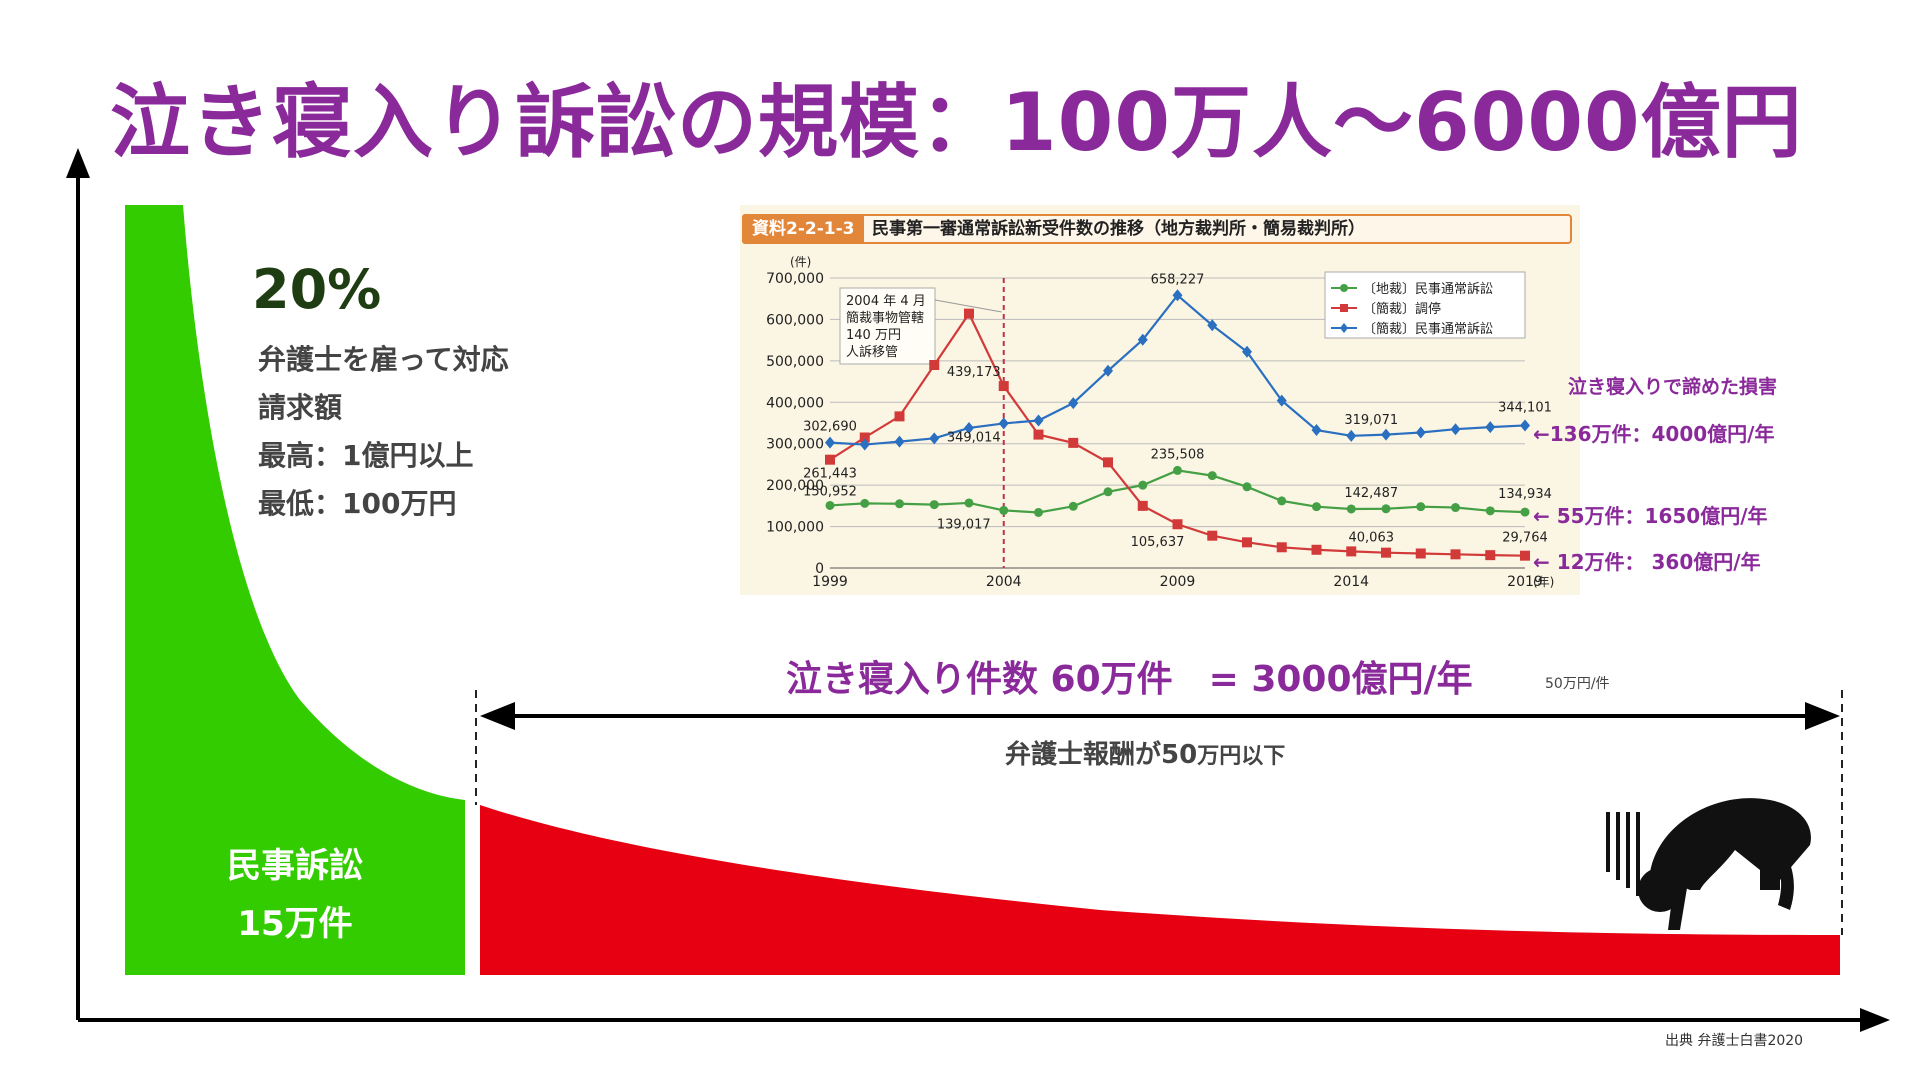  What do you see at coordinates (830, 582) in the screenshot?
I see `x-tick-label: 1999` at bounding box center [830, 582].